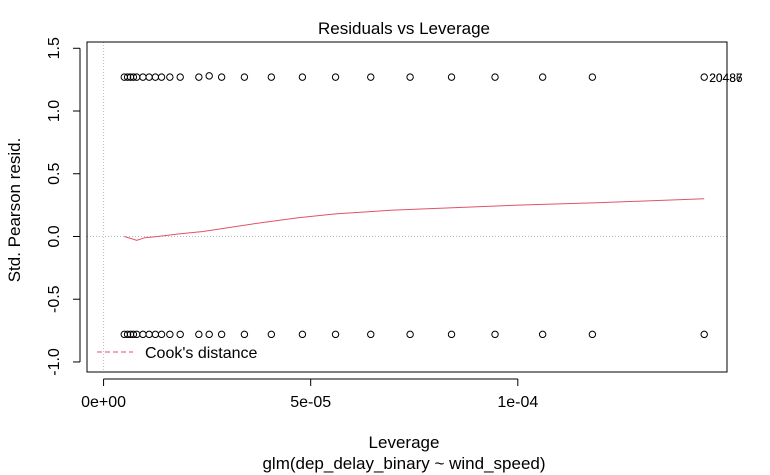 The height and width of the screenshot is (475, 770). I want to click on x-tick-label: 0e+00, so click(103, 402).